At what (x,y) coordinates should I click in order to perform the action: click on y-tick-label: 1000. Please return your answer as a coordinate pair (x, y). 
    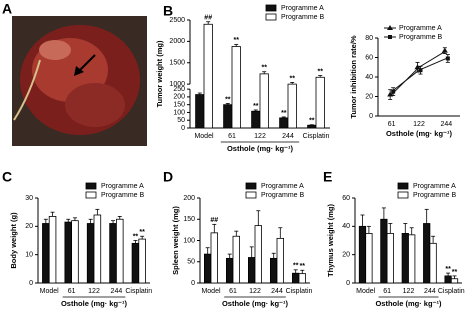
    Looking at the image, I should click on (177, 84).